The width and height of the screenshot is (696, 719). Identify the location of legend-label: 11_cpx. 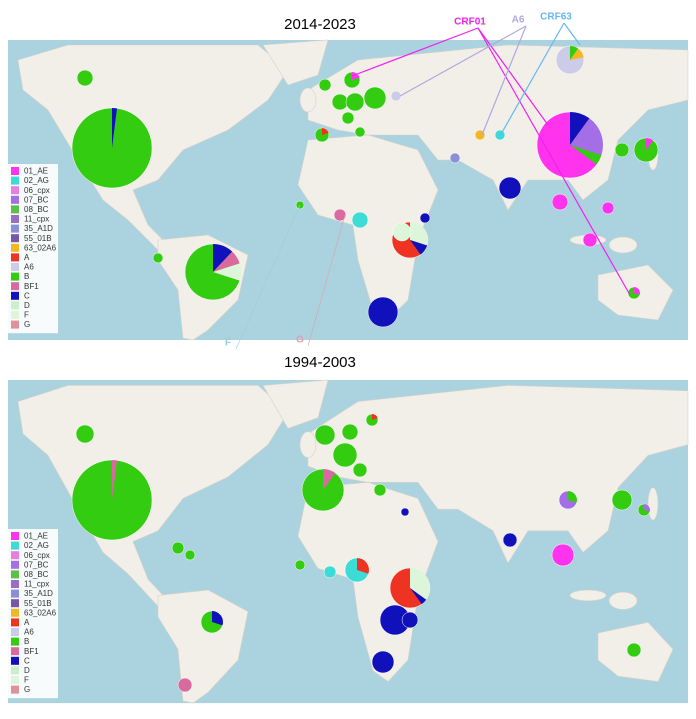
(36, 584).